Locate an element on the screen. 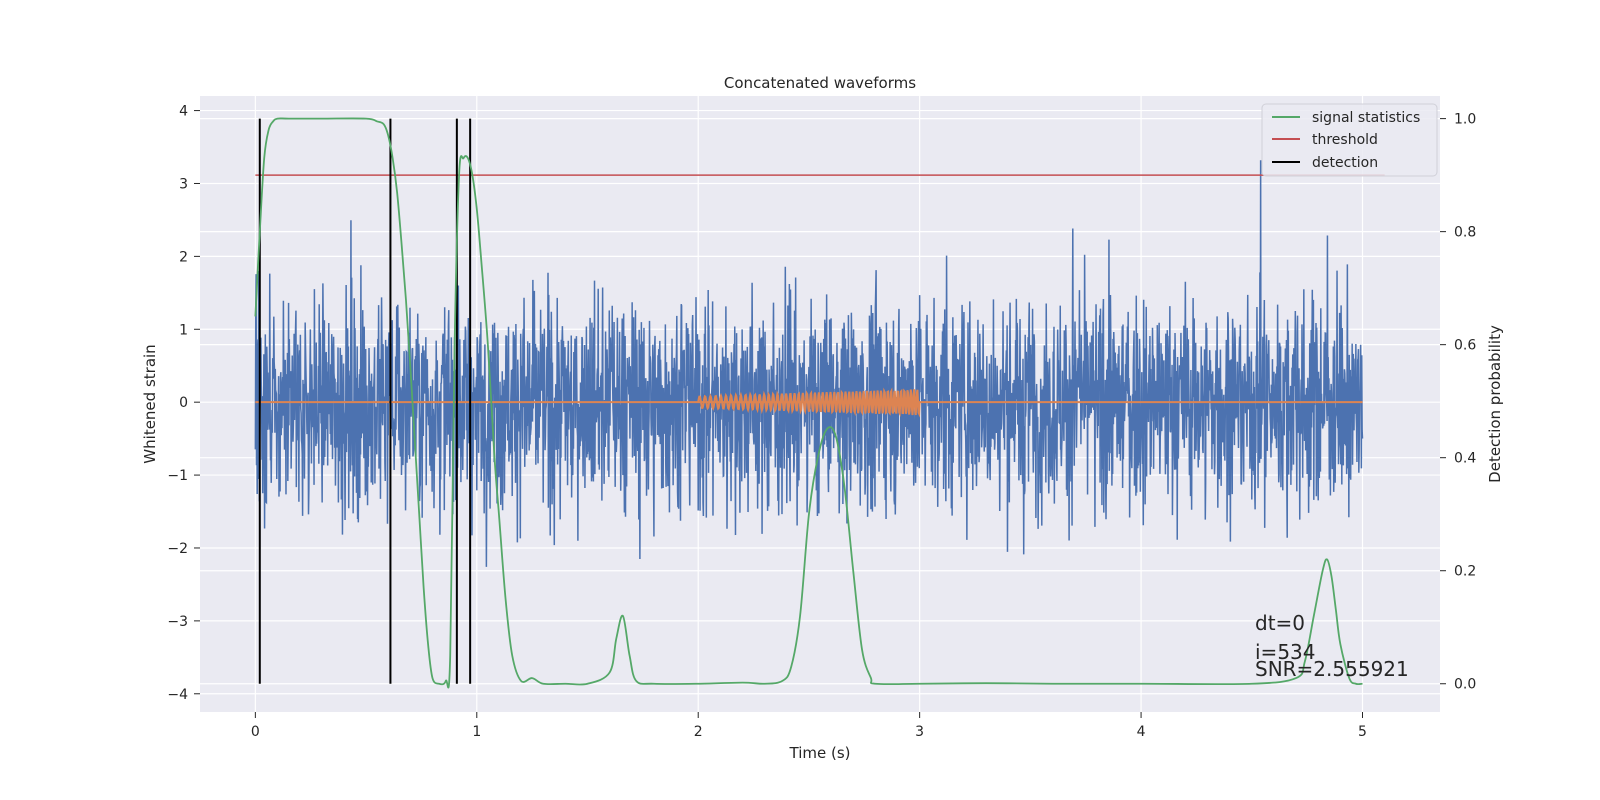 The image size is (1600, 800). y-tick-label: 4 is located at coordinates (183, 112).